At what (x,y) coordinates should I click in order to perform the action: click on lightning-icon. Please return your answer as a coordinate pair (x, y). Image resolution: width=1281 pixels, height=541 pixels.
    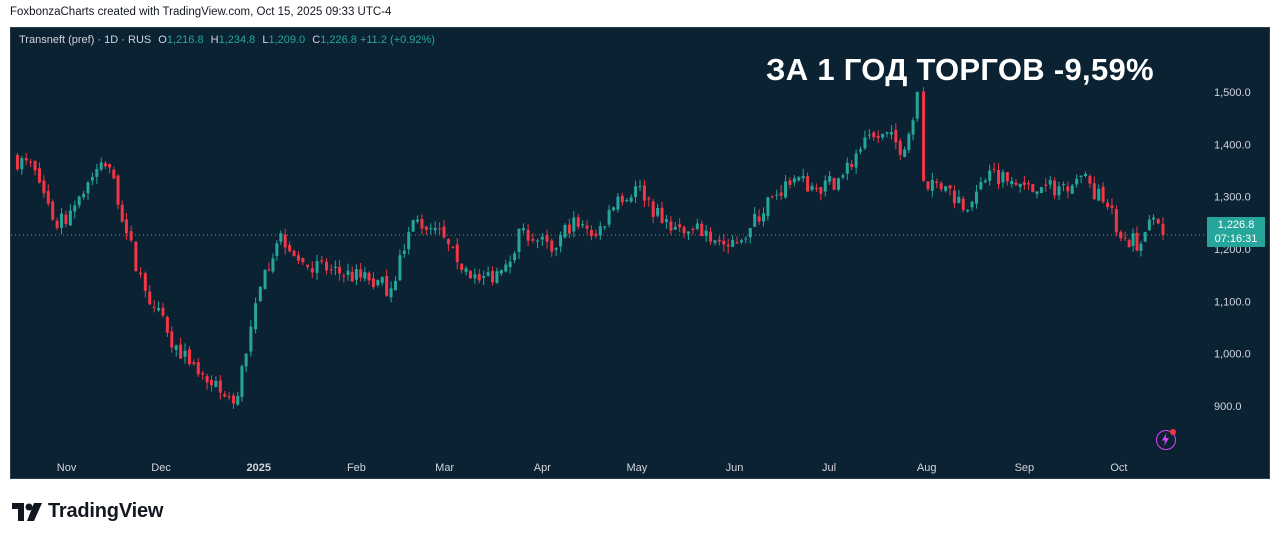
    Looking at the image, I should click on (1166, 440).